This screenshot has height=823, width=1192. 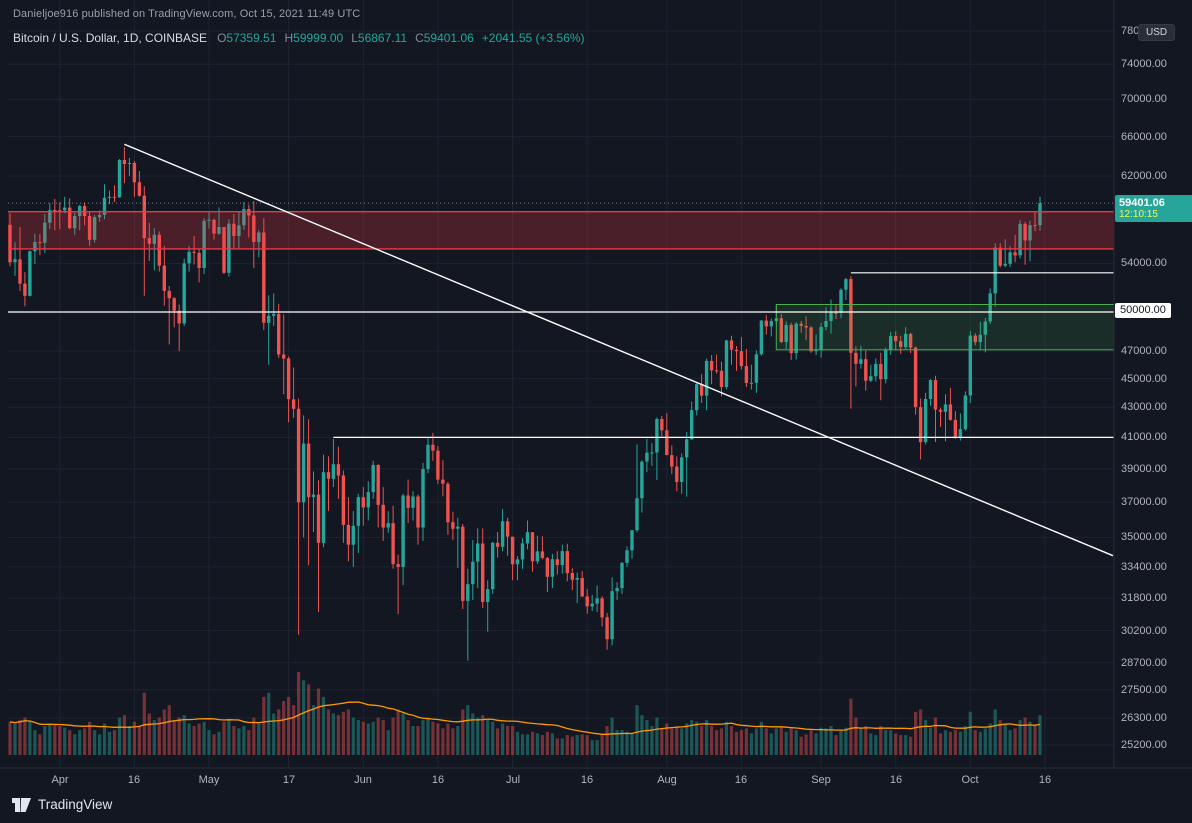 What do you see at coordinates (596, 783) in the screenshot?
I see `time-axis: Apr 16 May 17 Jun 16 Jul 16 Aug 16 Sep 16 Oct 16` at bounding box center [596, 783].